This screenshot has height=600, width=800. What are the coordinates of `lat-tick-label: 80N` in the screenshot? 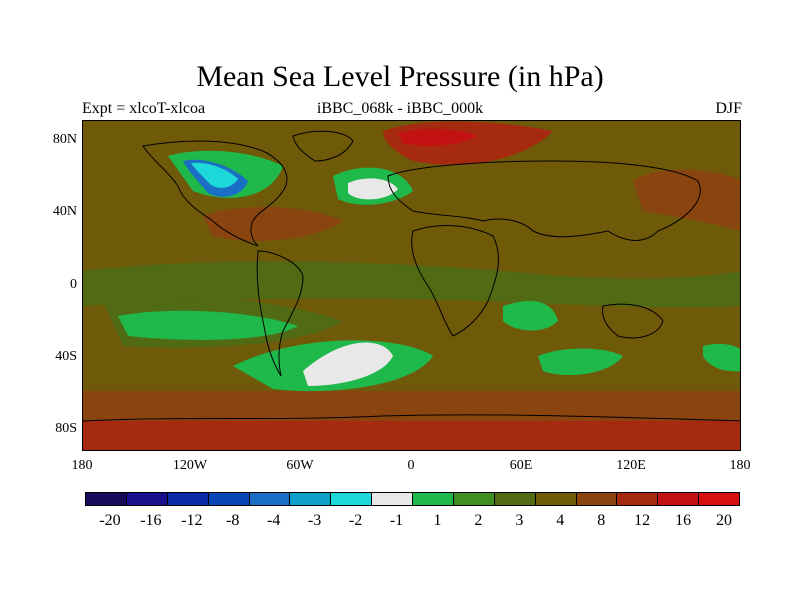 It's located at (64, 139).